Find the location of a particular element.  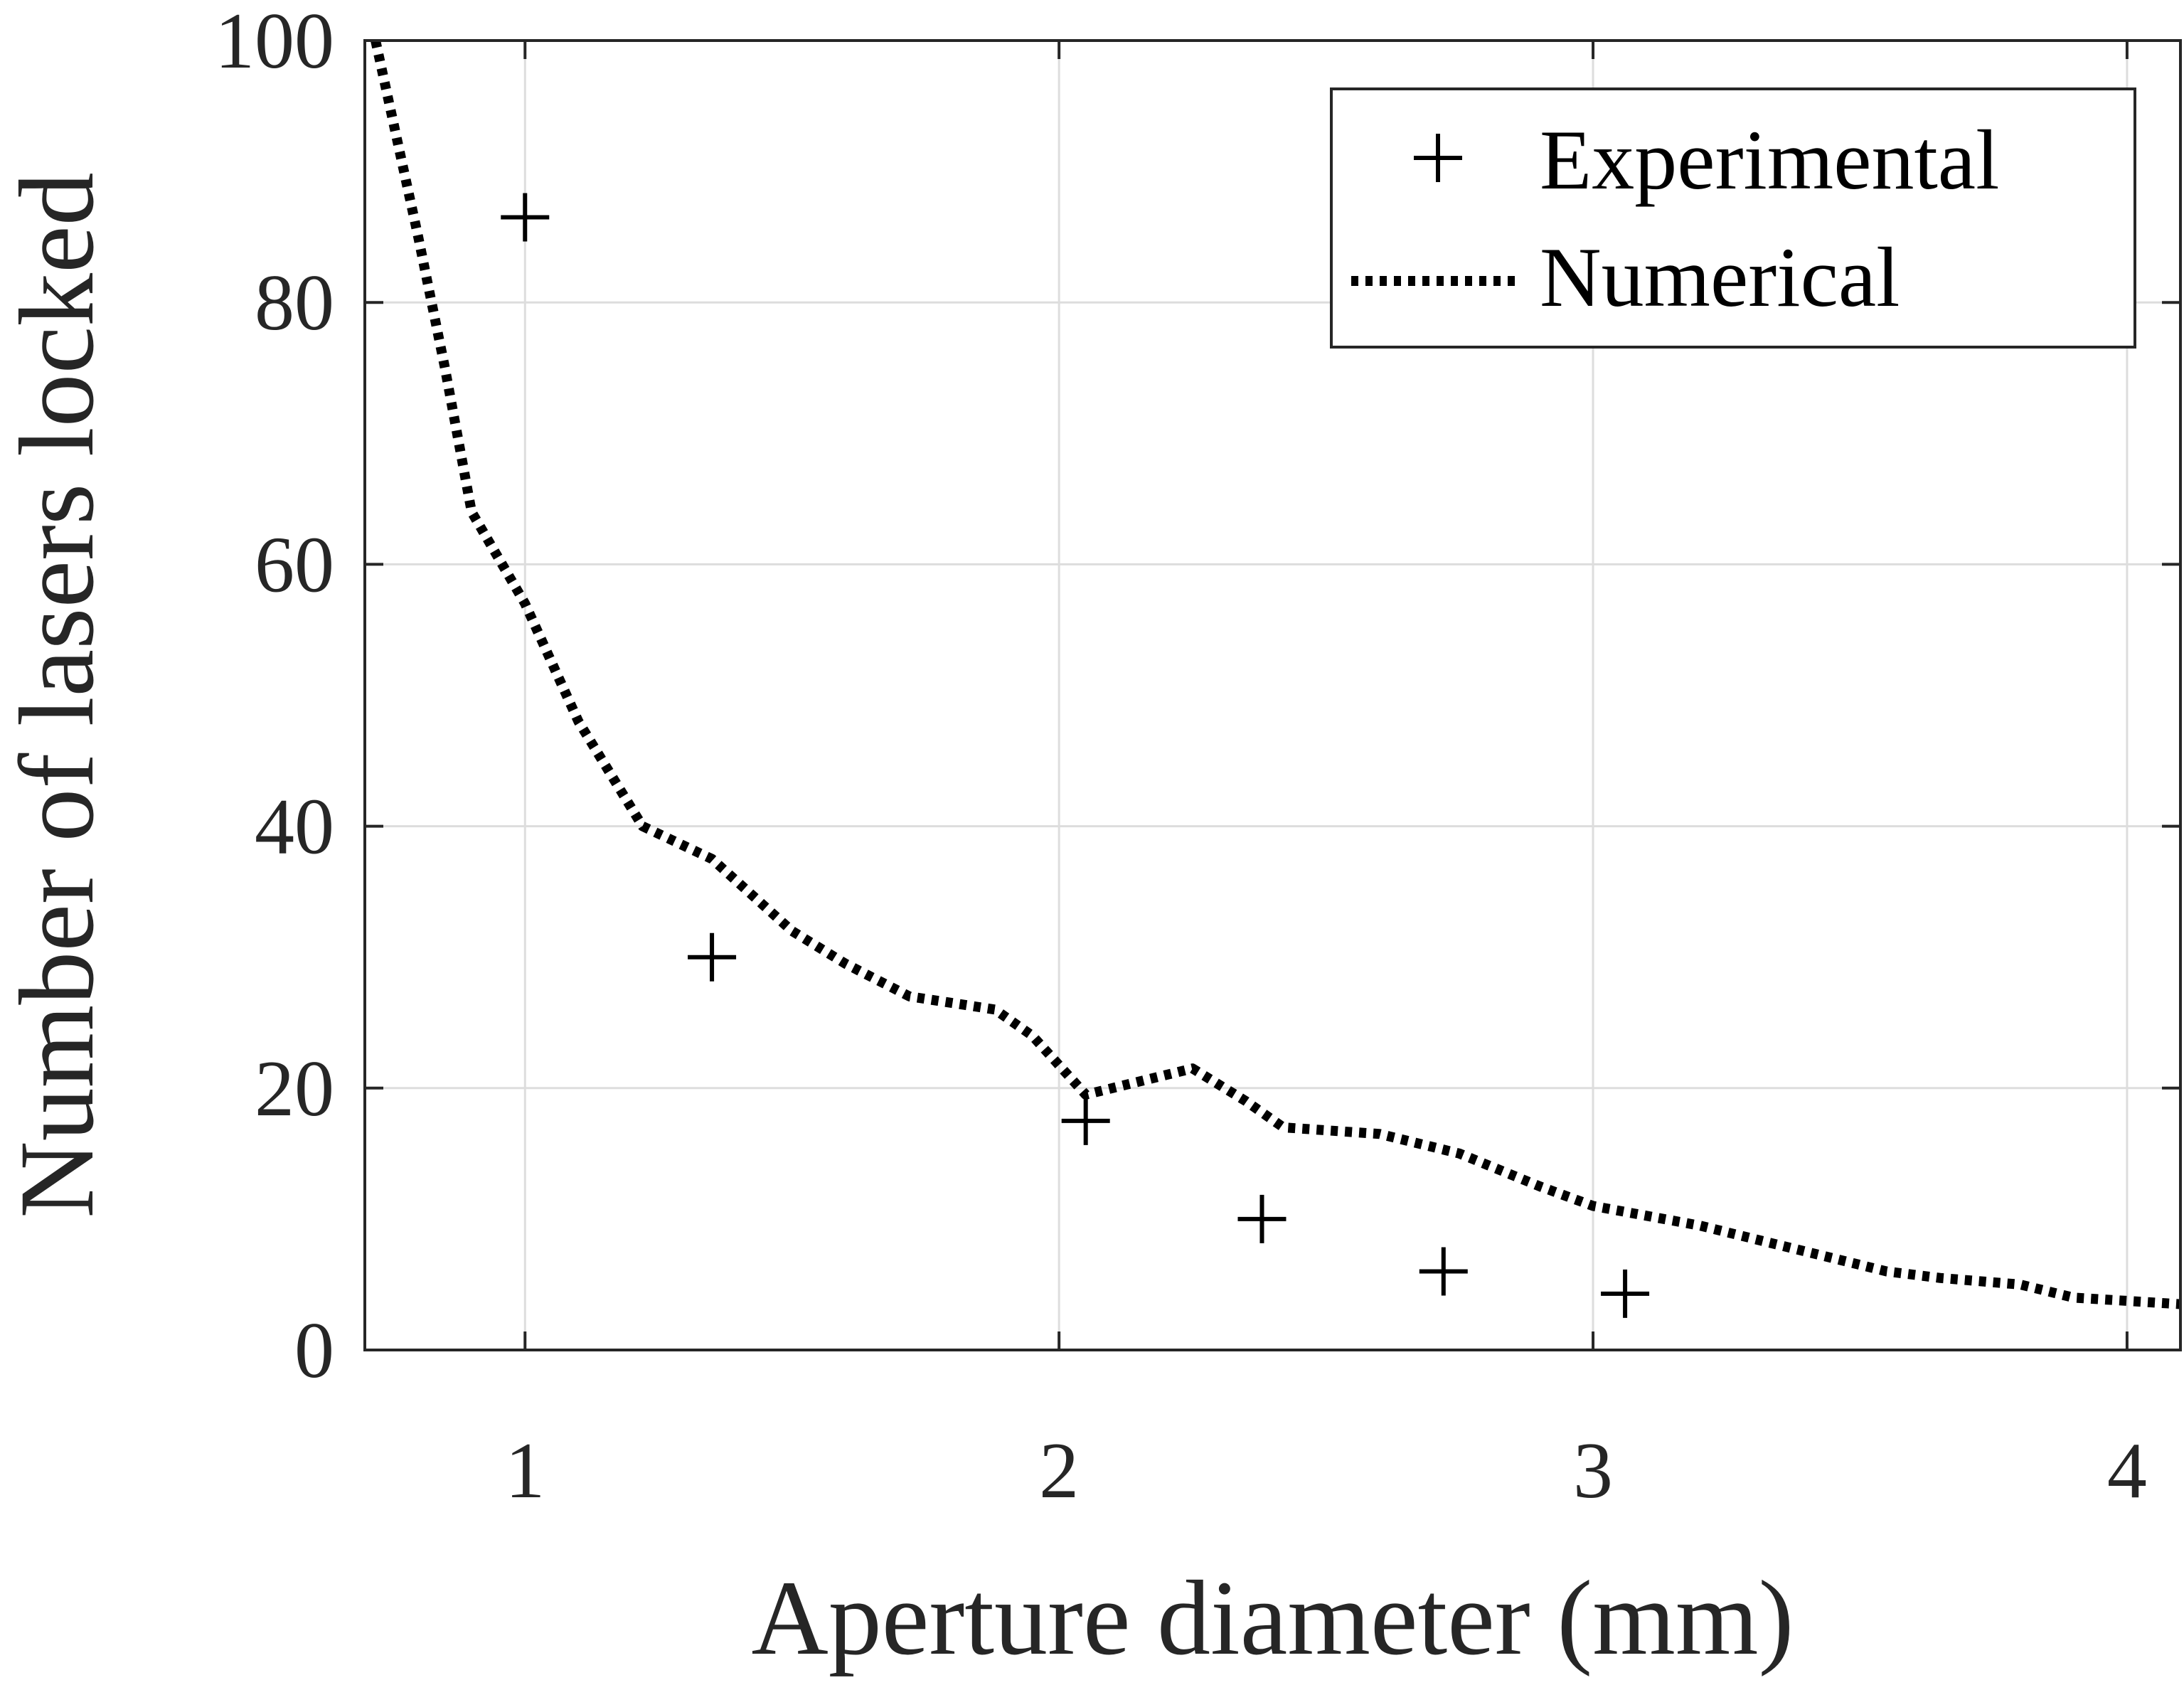

y-tick-label-4: 80 is located at coordinates (294, 303).